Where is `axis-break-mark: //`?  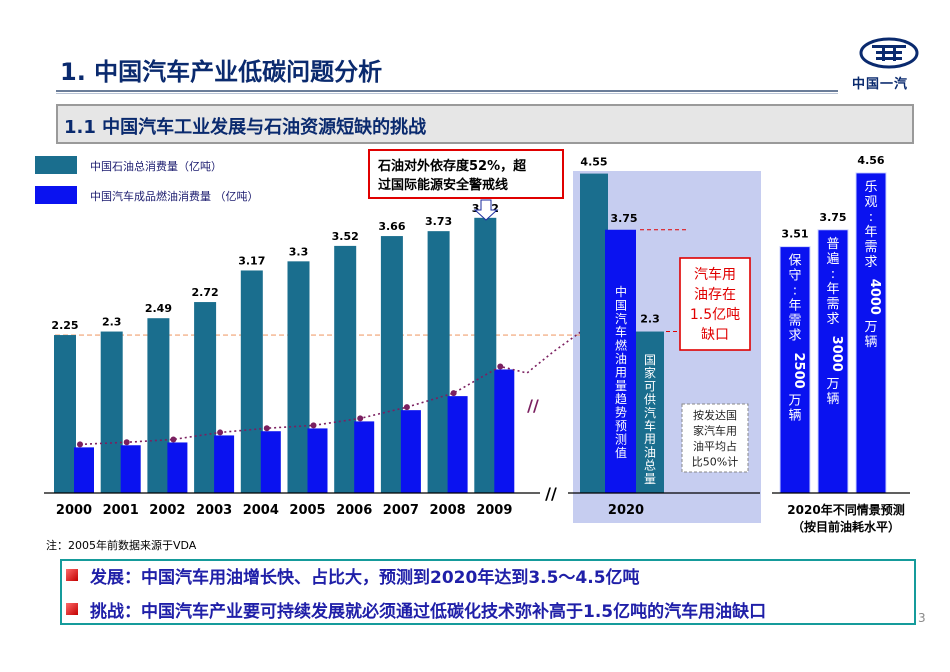
axis-break-mark: // is located at coordinates (551, 493).